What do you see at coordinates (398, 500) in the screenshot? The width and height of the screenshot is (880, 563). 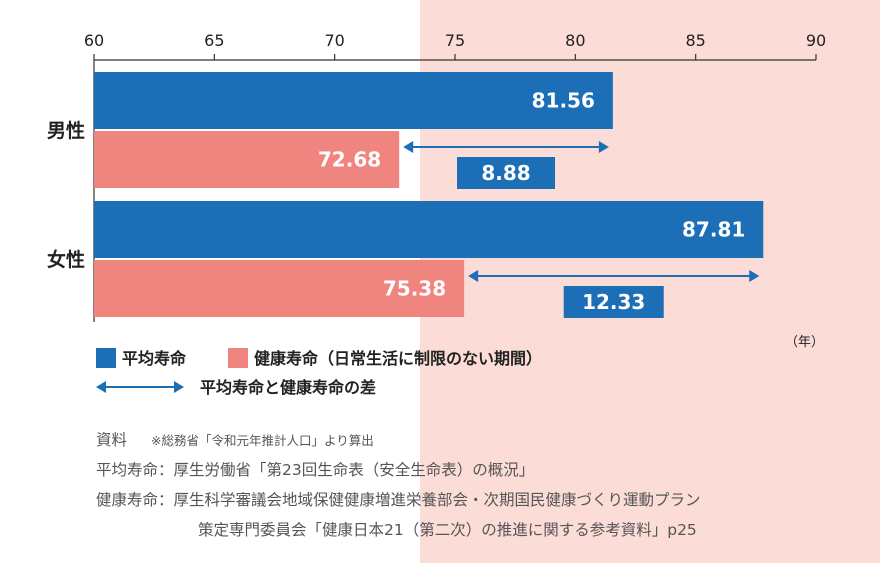 I see `source-line-3: 健康寿命：厚生科学審議会地域保健健康増進栄養部会・次期国民健康づくり運動プラン` at bounding box center [398, 500].